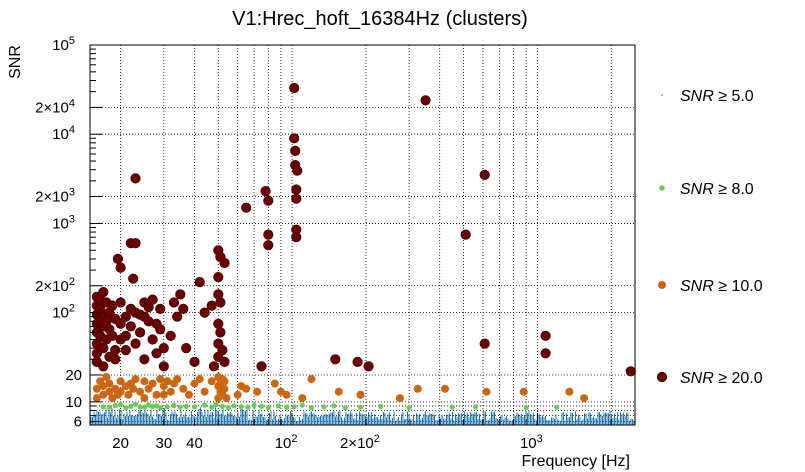  What do you see at coordinates (697, 378) in the screenshot?
I see `legend-var: SNR` at bounding box center [697, 378].